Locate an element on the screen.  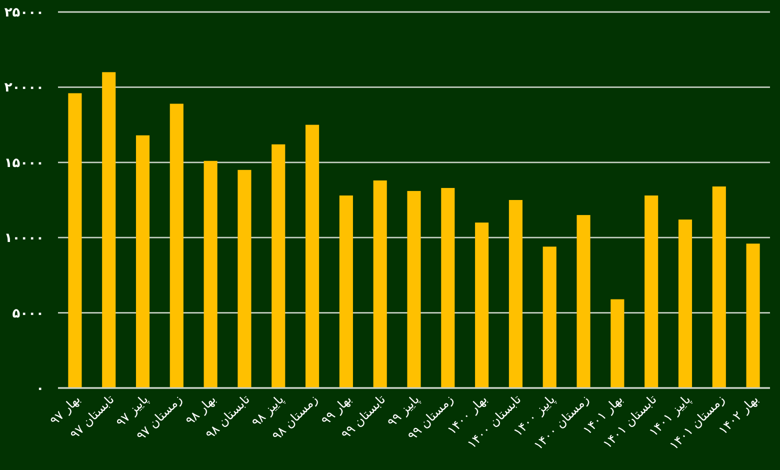
y-tick-label: ۵۰۰۰ is located at coordinates (28, 314).